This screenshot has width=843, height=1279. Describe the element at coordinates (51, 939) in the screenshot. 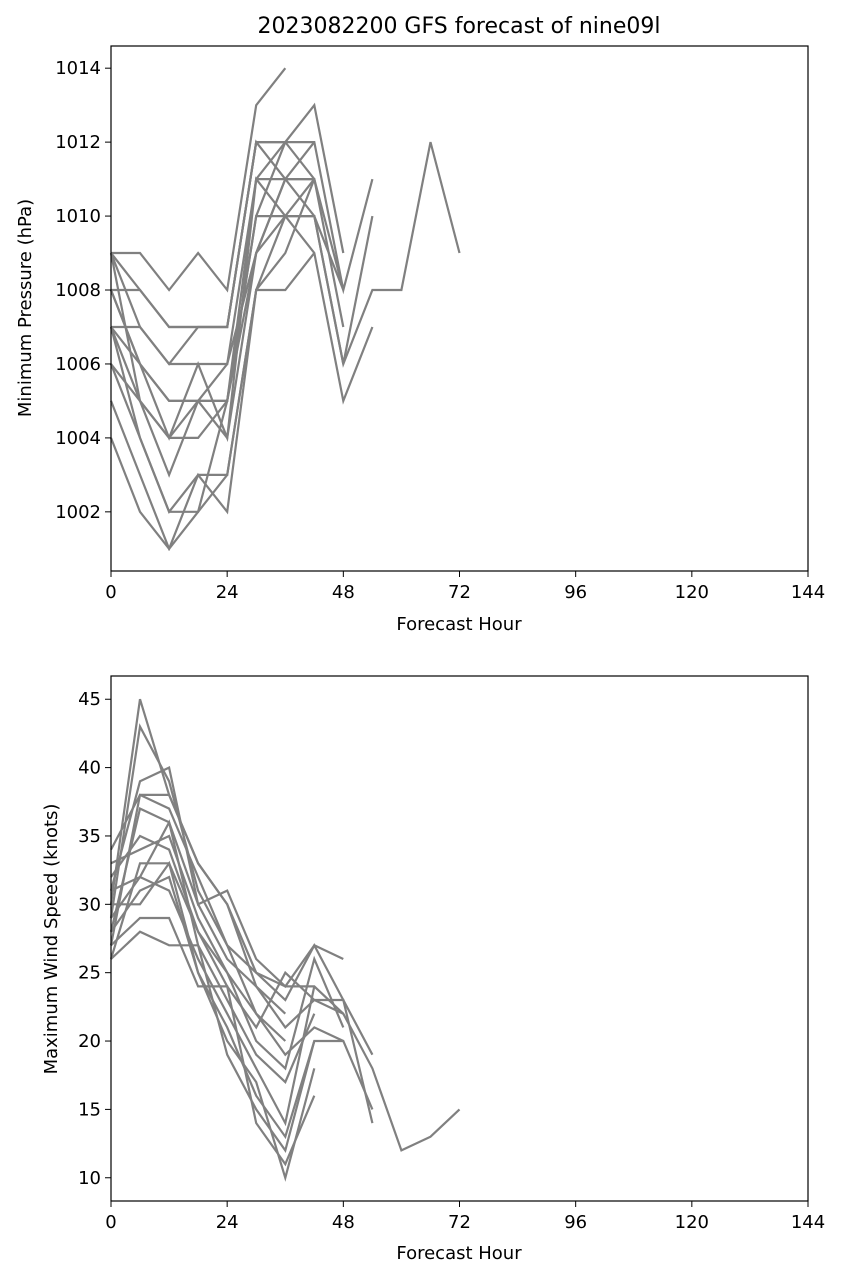

I see `wind-y-axis-label: Maximum Wind Speed (knots)` at that location.